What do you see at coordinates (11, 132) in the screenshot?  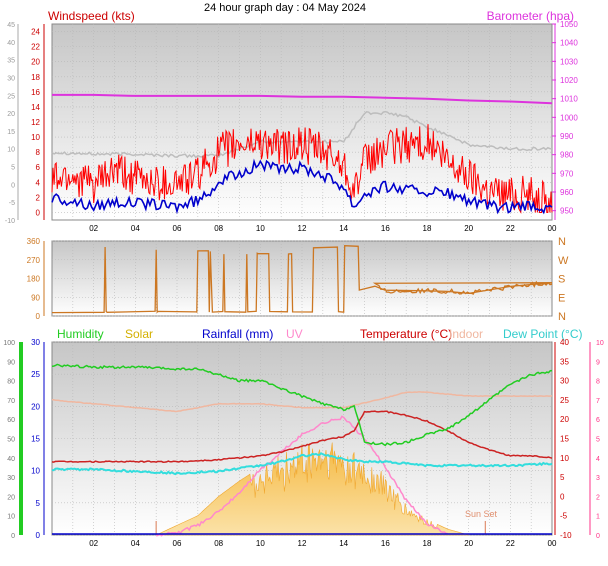 I see `outer-axis-tick: 15` at bounding box center [11, 132].